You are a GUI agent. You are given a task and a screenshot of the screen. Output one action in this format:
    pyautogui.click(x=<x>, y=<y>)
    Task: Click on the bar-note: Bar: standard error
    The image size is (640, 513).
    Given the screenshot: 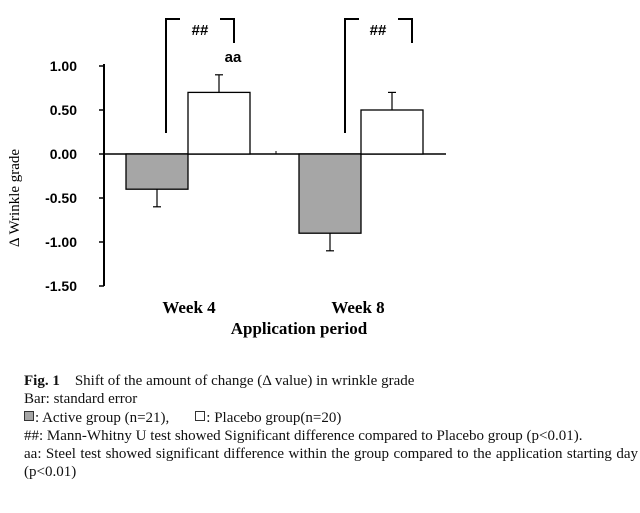 What is the action you would take?
    pyautogui.click(x=81, y=399)
    